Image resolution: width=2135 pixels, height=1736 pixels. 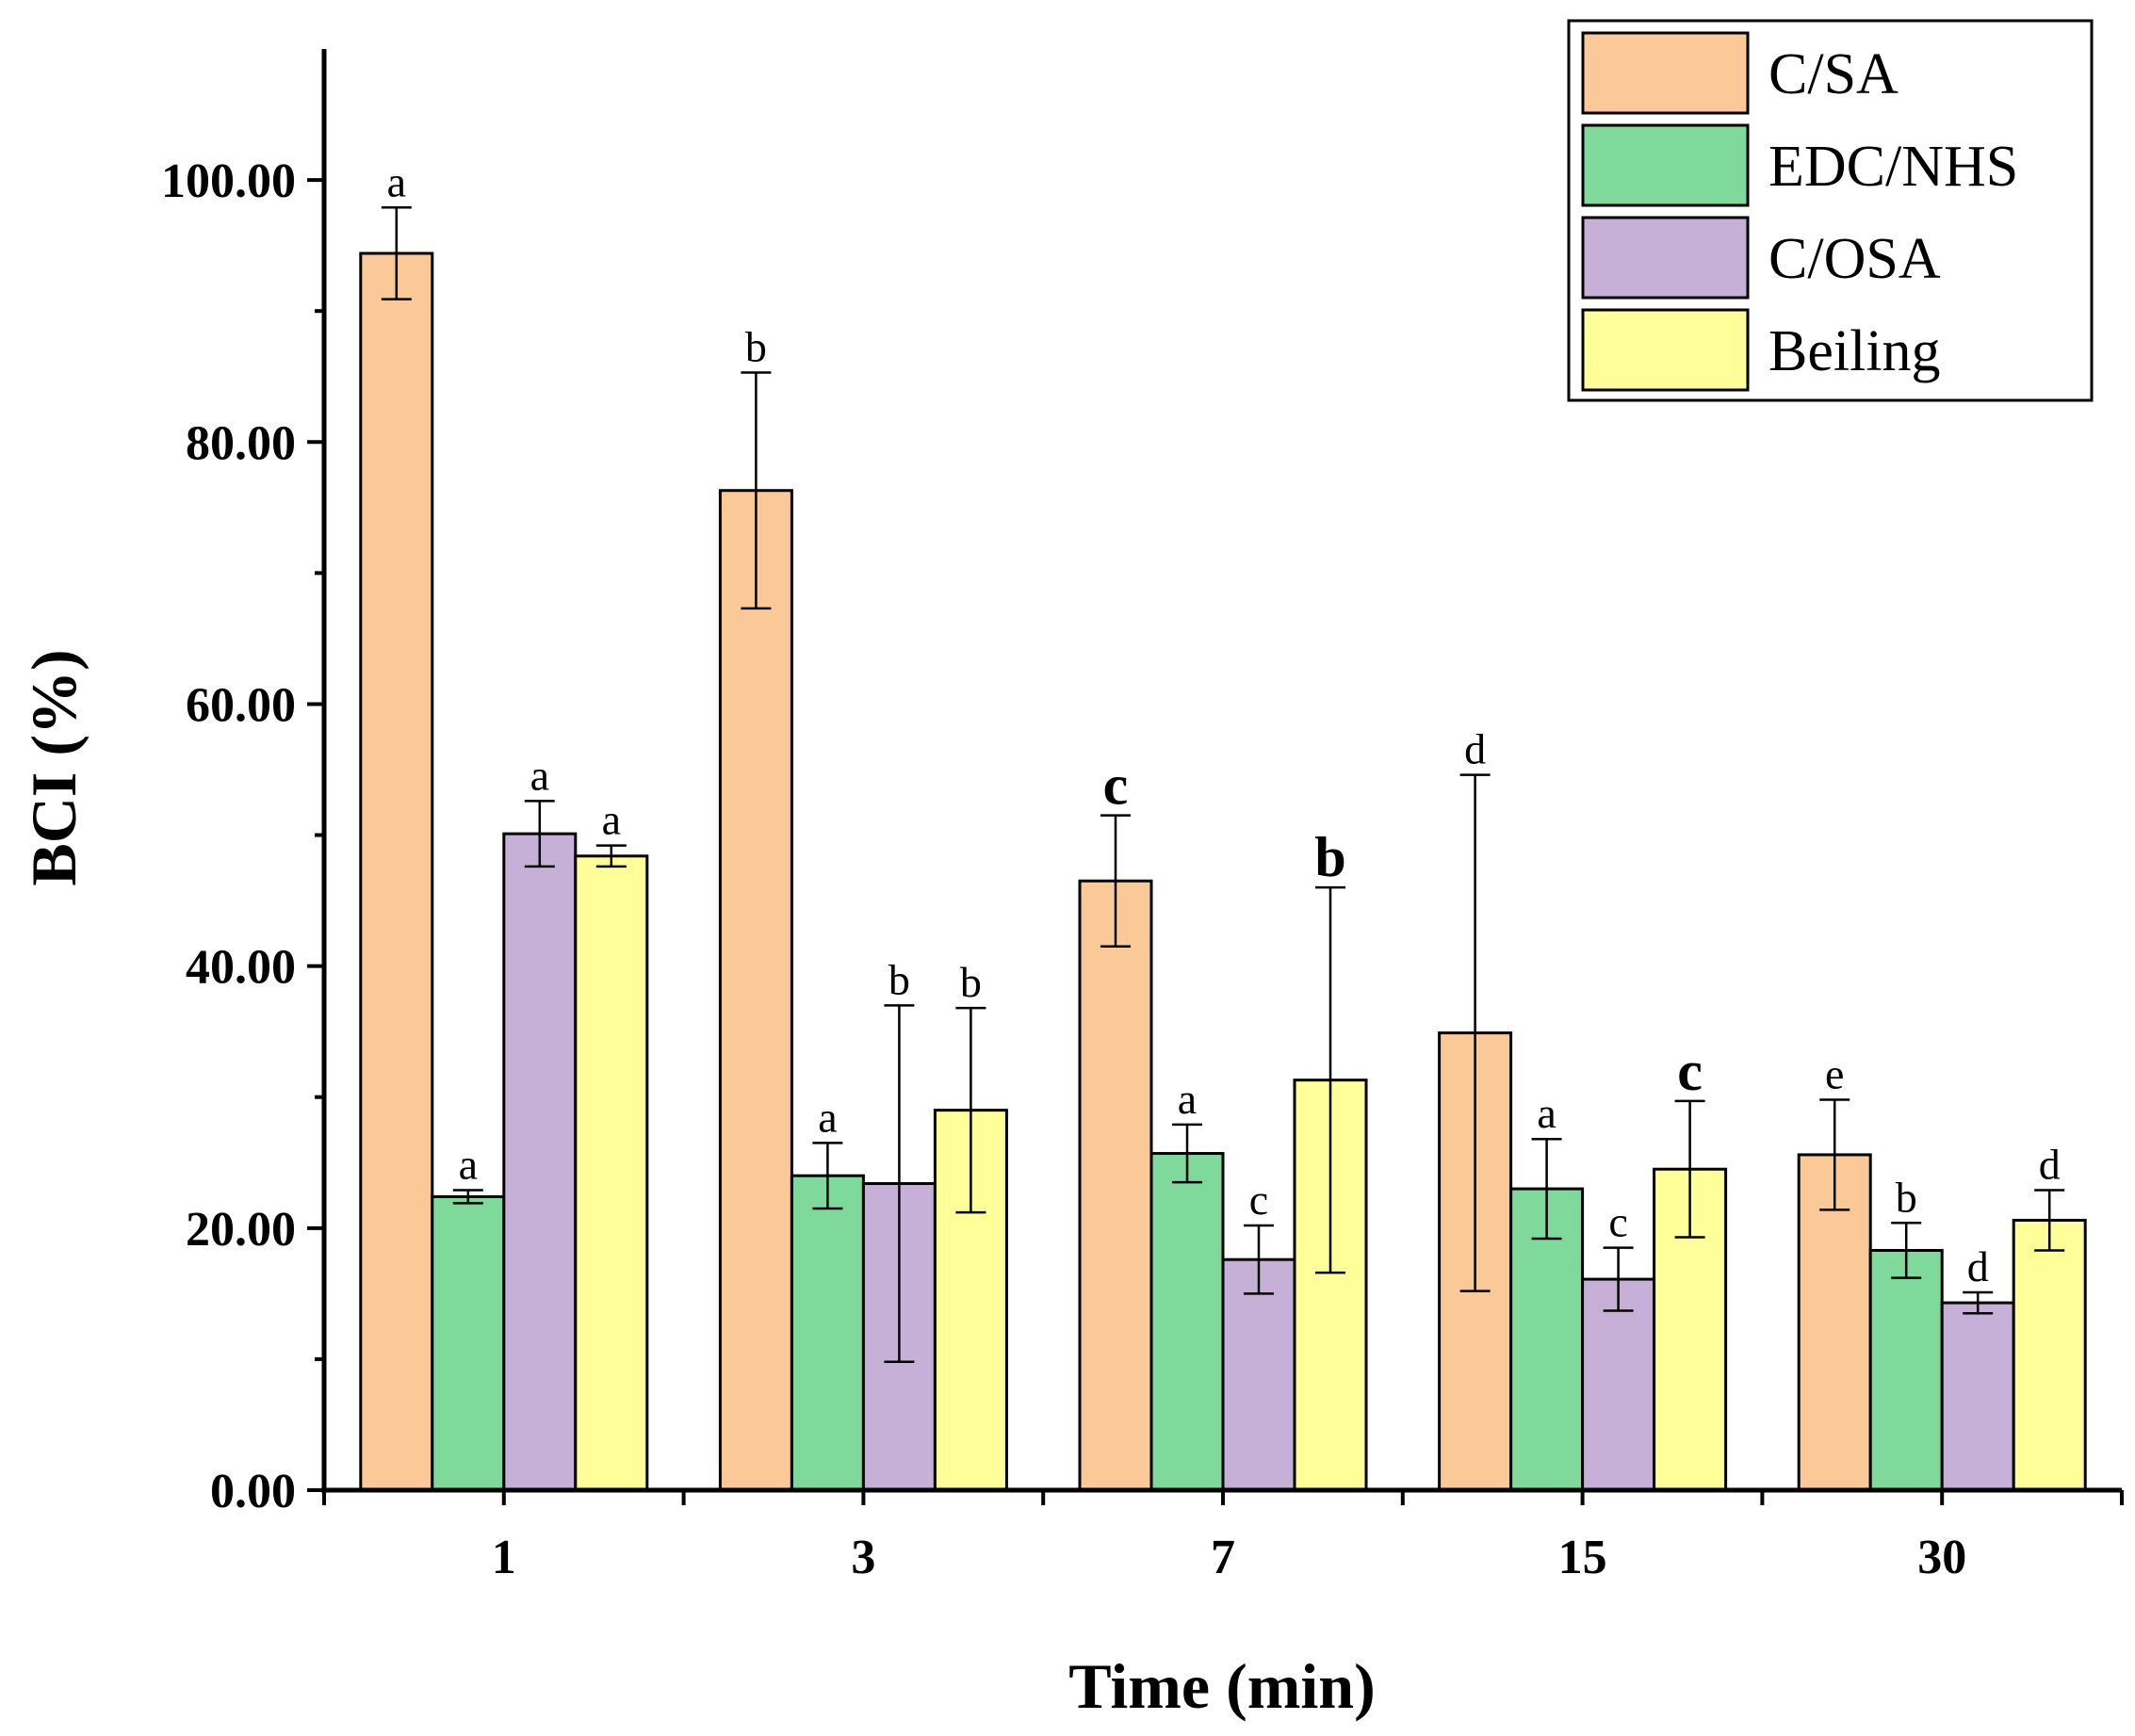 What do you see at coordinates (1977, 1396) in the screenshot?
I see `bar-c-osa-t30` at bounding box center [1977, 1396].